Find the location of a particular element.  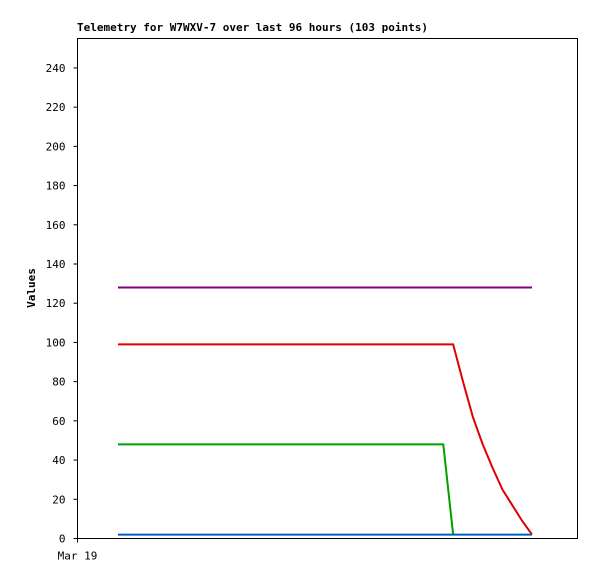

y-tick-label: 60 is located at coordinates (58, 421).